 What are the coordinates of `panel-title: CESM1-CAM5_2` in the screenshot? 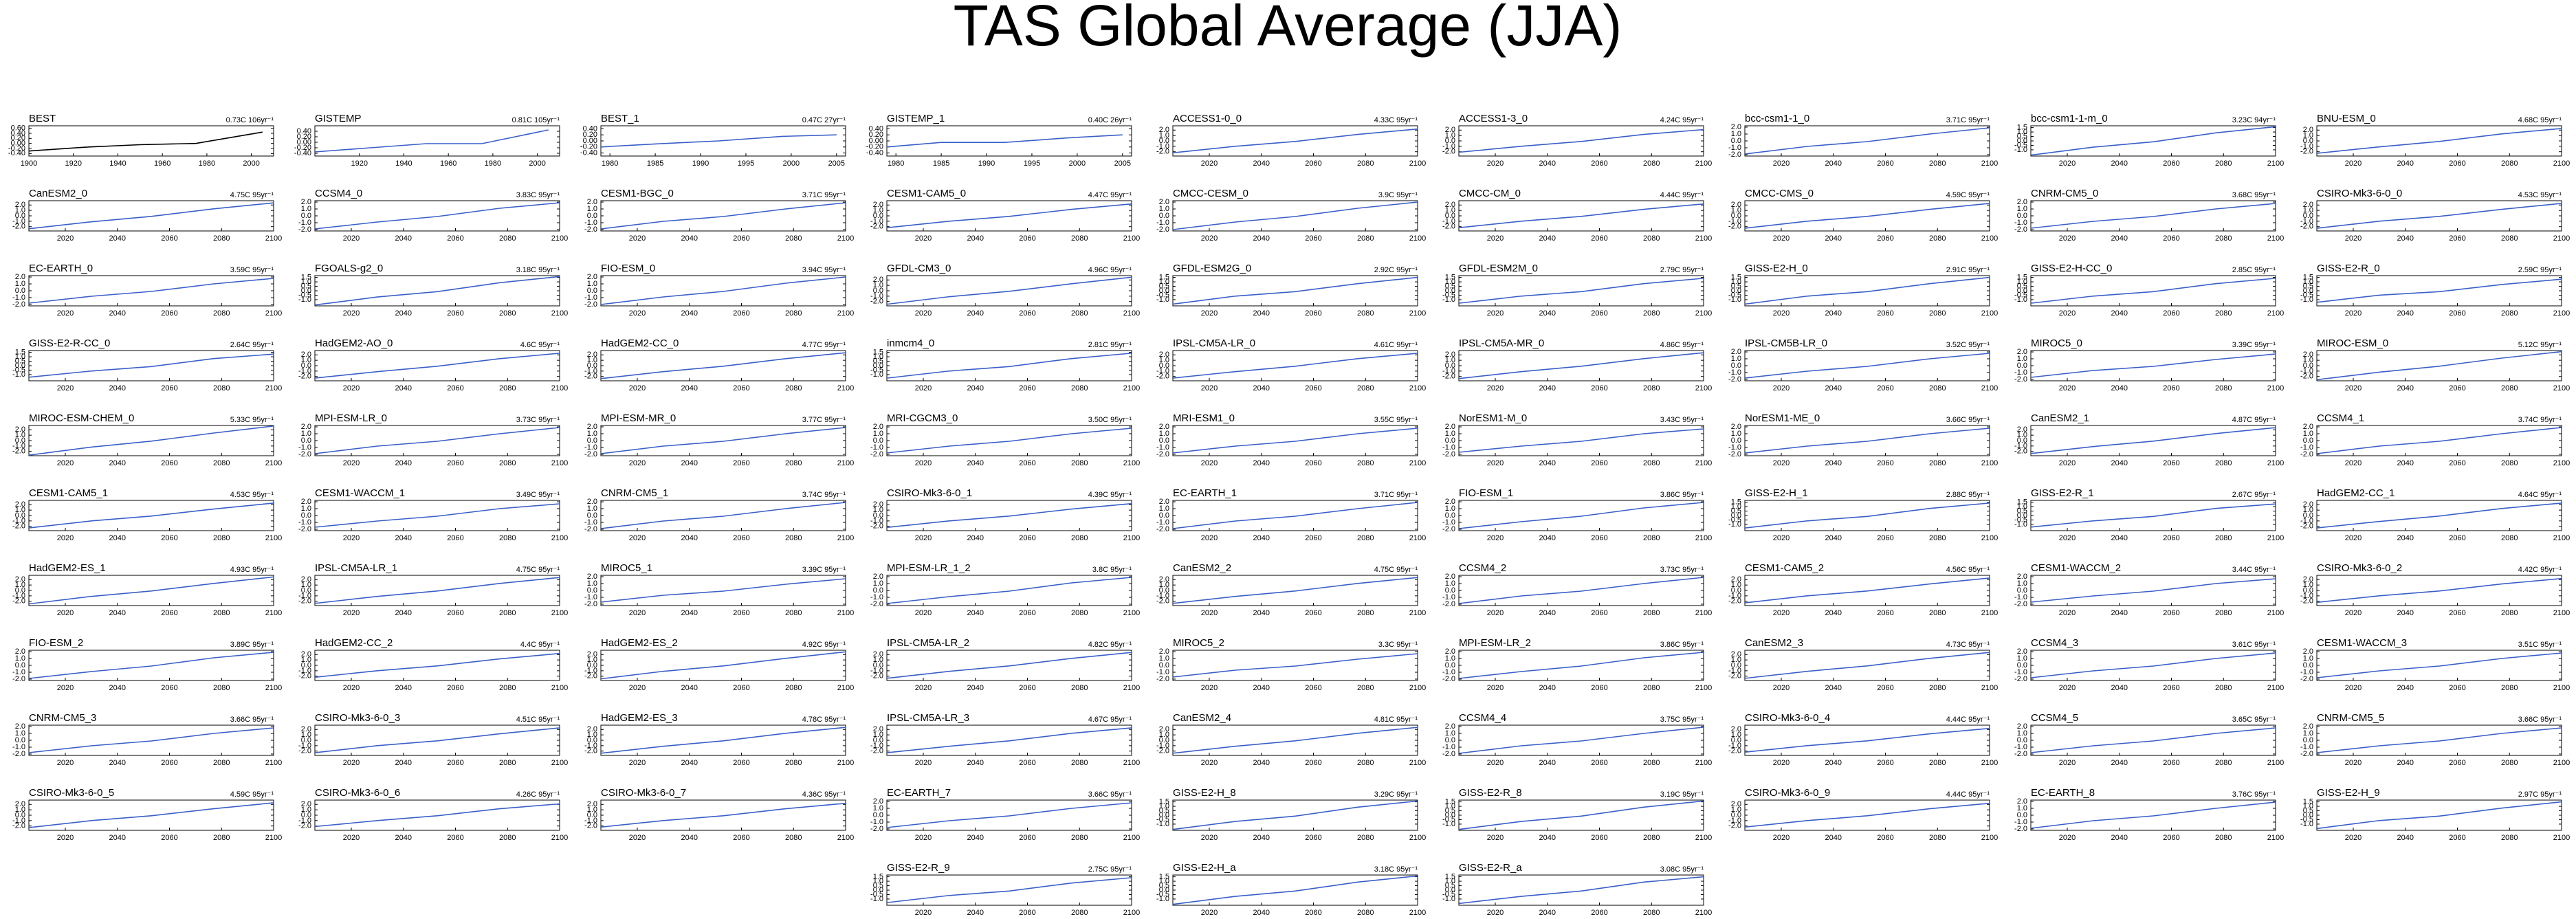 It's located at (1784, 568).